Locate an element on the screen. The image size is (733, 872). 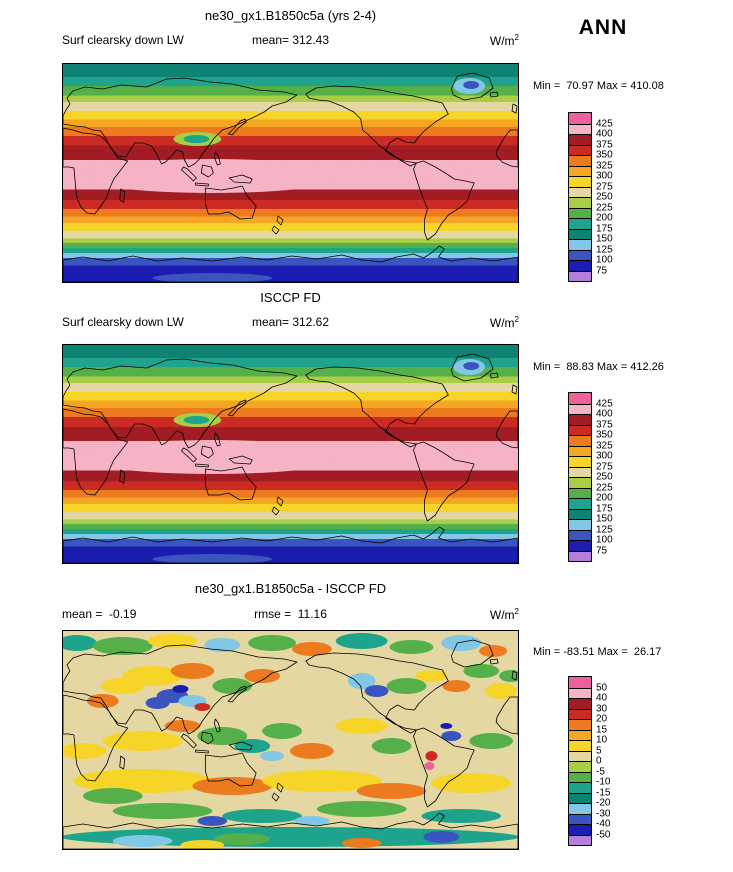
mean-label-diff: mean = -0.19 is located at coordinates (99, 614).